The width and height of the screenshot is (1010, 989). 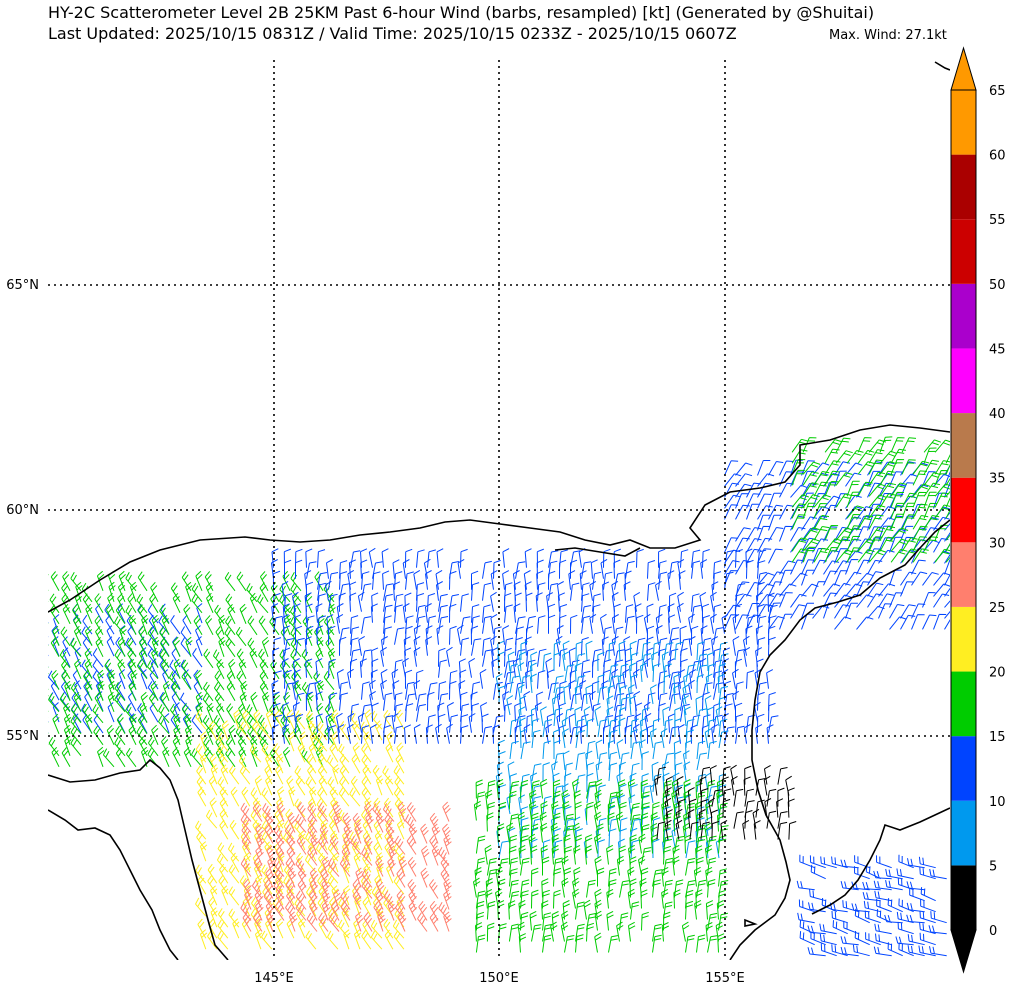 I want to click on colorbar-tick-label: 15, so click(x=997, y=737).